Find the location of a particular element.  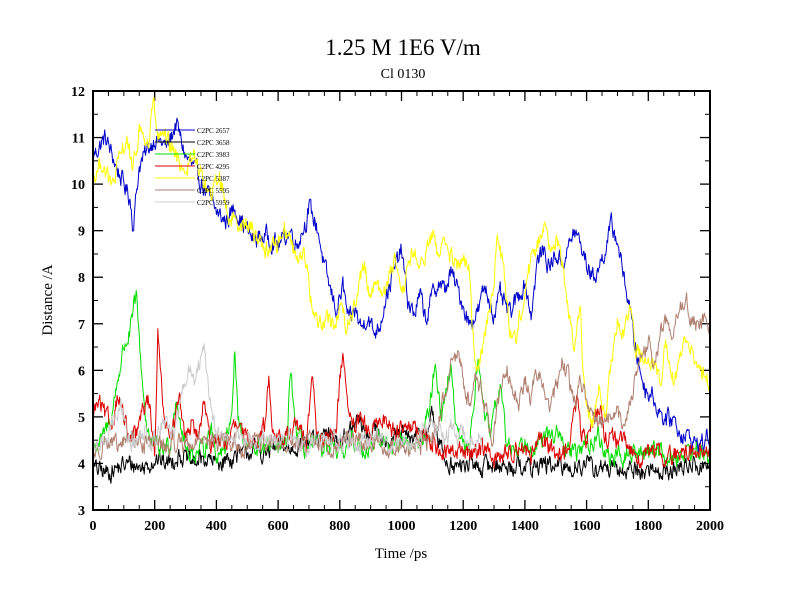

x-tick-label: 400 is located at coordinates (216, 526).